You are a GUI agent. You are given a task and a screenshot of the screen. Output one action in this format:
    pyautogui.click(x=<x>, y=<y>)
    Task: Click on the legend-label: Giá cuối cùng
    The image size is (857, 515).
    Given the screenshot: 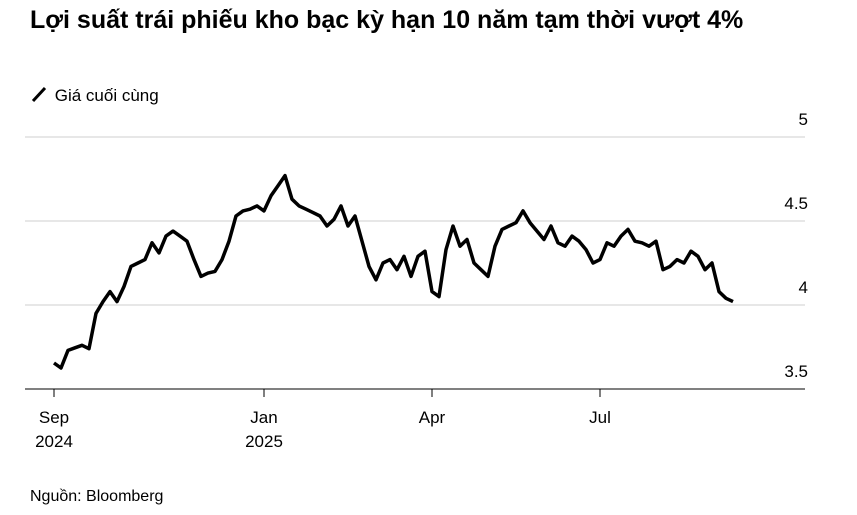 What is the action you would take?
    pyautogui.click(x=106, y=95)
    